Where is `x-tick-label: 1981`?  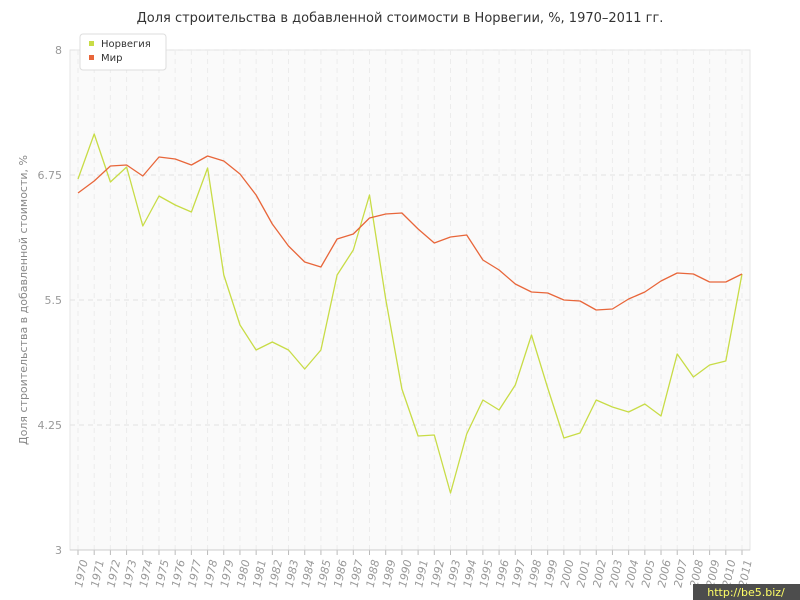
x-tick-label: 1981 is located at coordinates (259, 574).